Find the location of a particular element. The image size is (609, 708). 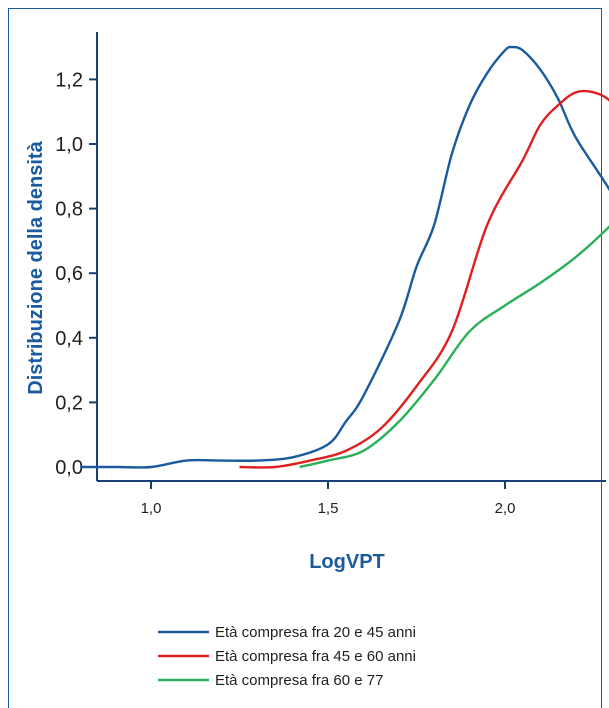

x-tick-label: 1,0 is located at coordinates (151, 508).